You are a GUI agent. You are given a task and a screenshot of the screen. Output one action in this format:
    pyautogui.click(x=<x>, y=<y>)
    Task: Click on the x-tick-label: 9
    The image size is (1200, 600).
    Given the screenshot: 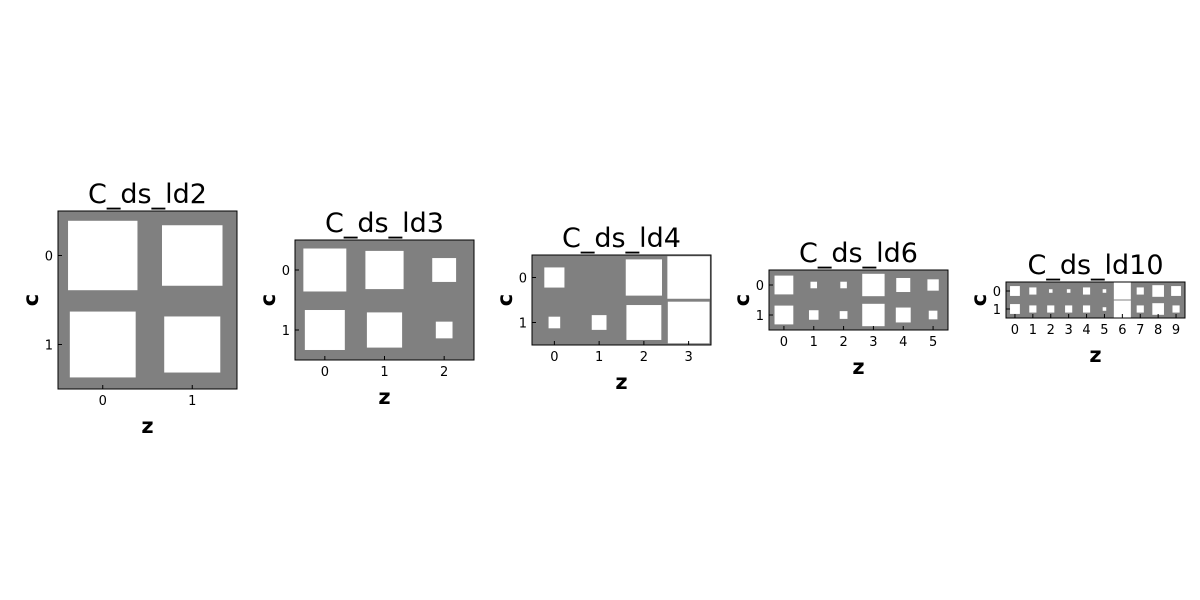 What is the action you would take?
    pyautogui.click(x=1176, y=330)
    